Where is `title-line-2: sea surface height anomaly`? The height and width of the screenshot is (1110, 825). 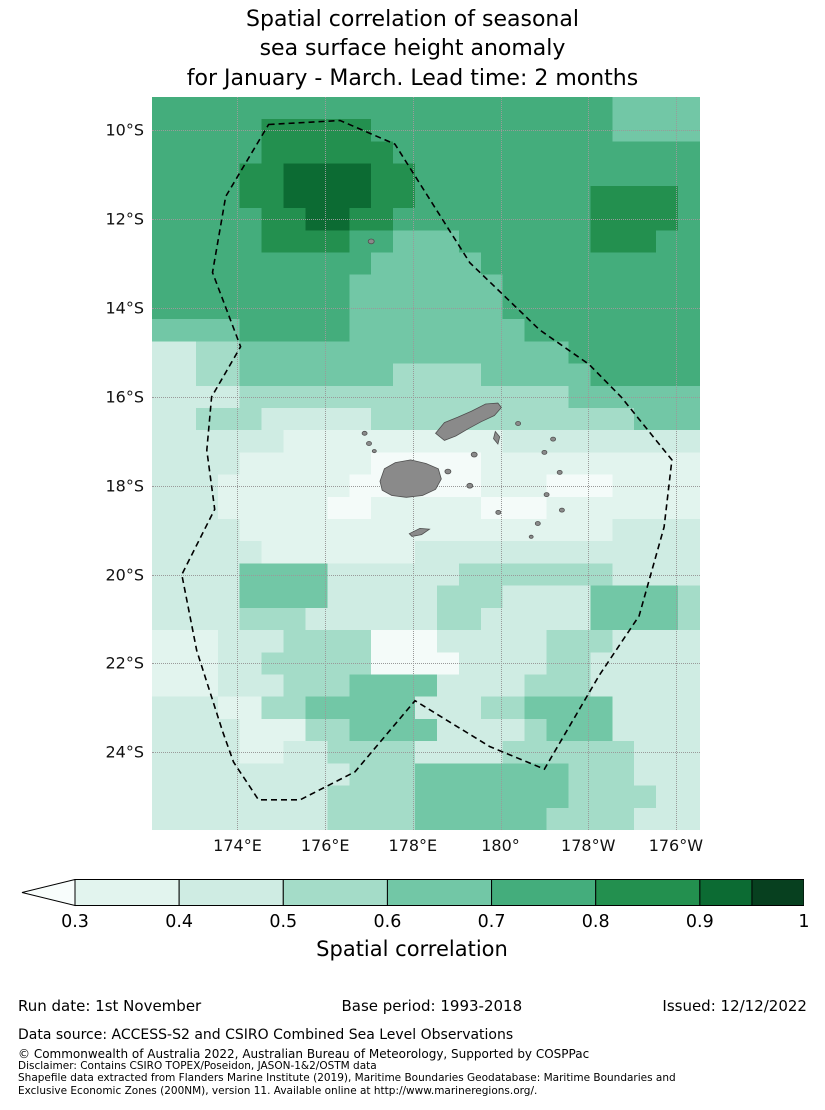 title-line-2: sea surface height anomaly is located at coordinates (412, 49).